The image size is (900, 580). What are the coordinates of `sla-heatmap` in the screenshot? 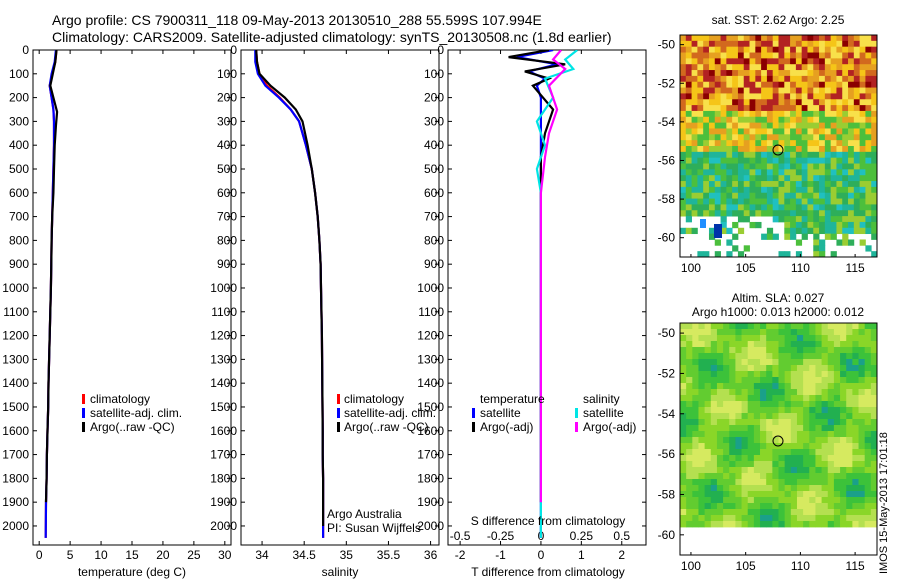 It's located at (779, 425).